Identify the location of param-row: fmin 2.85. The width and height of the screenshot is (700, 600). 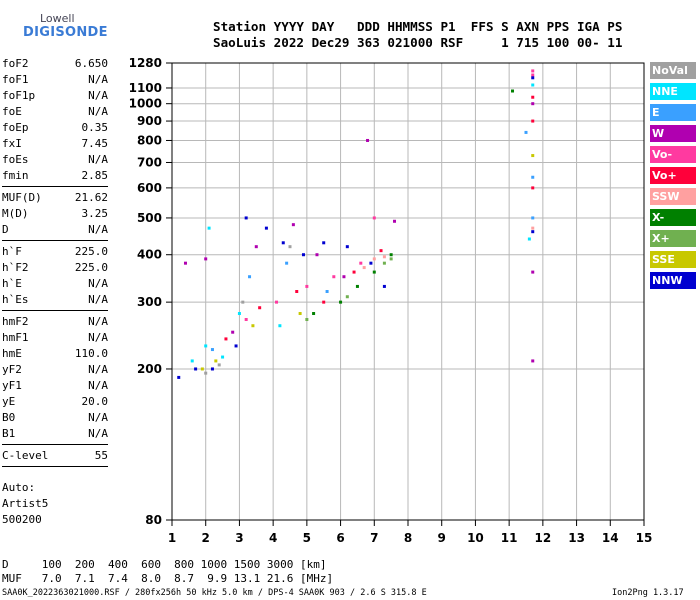
(55, 176).